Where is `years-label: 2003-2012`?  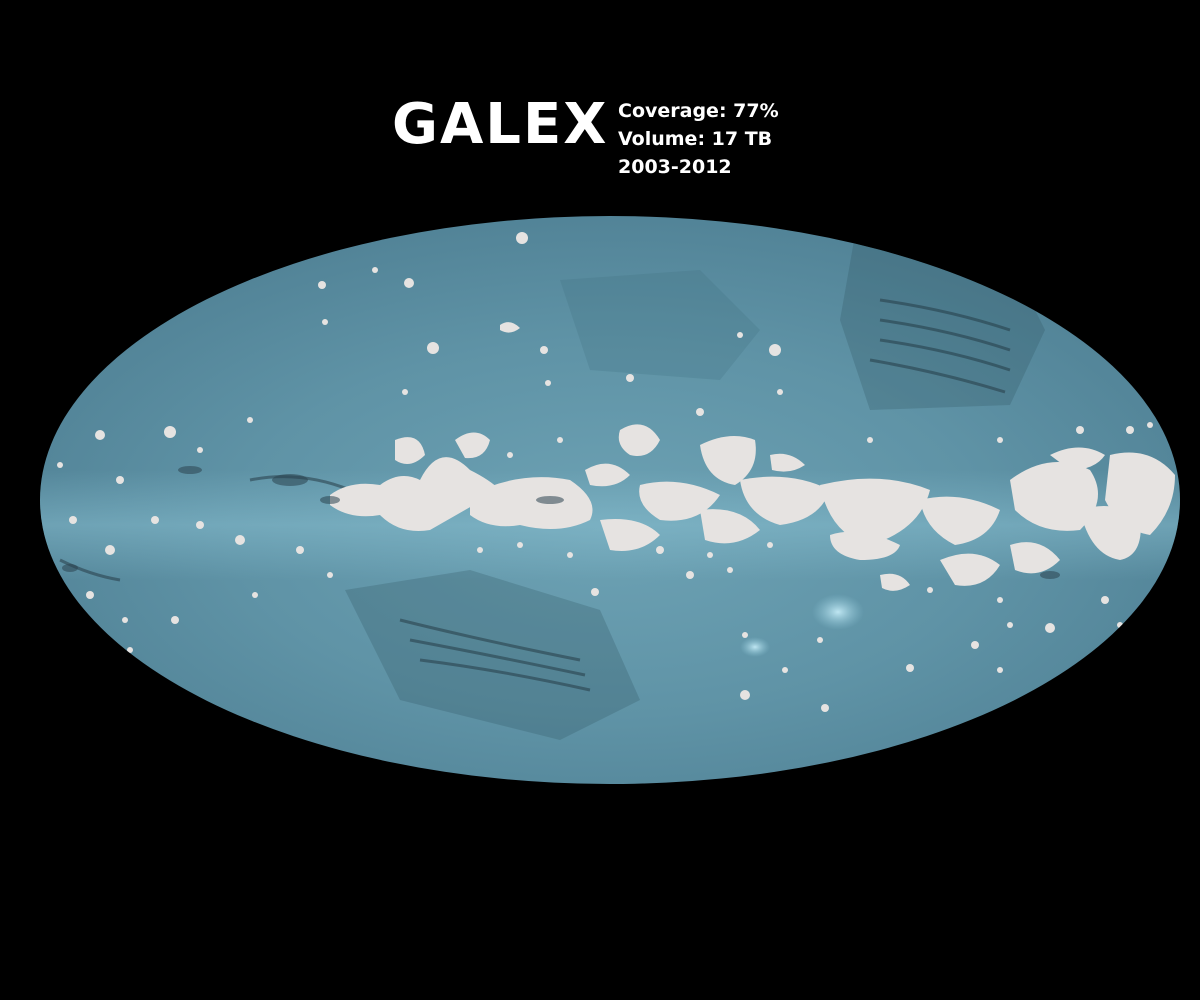
years-label: 2003-2012 is located at coordinates (675, 167).